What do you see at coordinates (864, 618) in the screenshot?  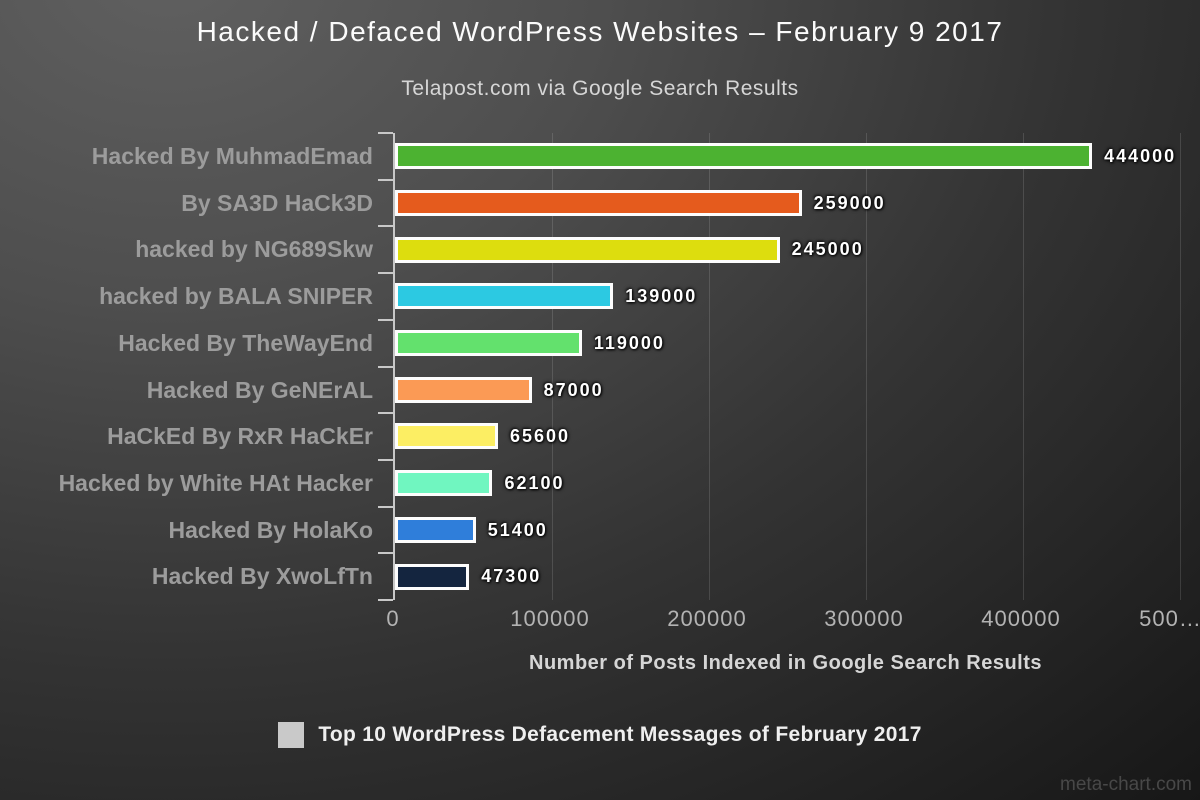 I see `x-tick-label: 300000` at bounding box center [864, 618].